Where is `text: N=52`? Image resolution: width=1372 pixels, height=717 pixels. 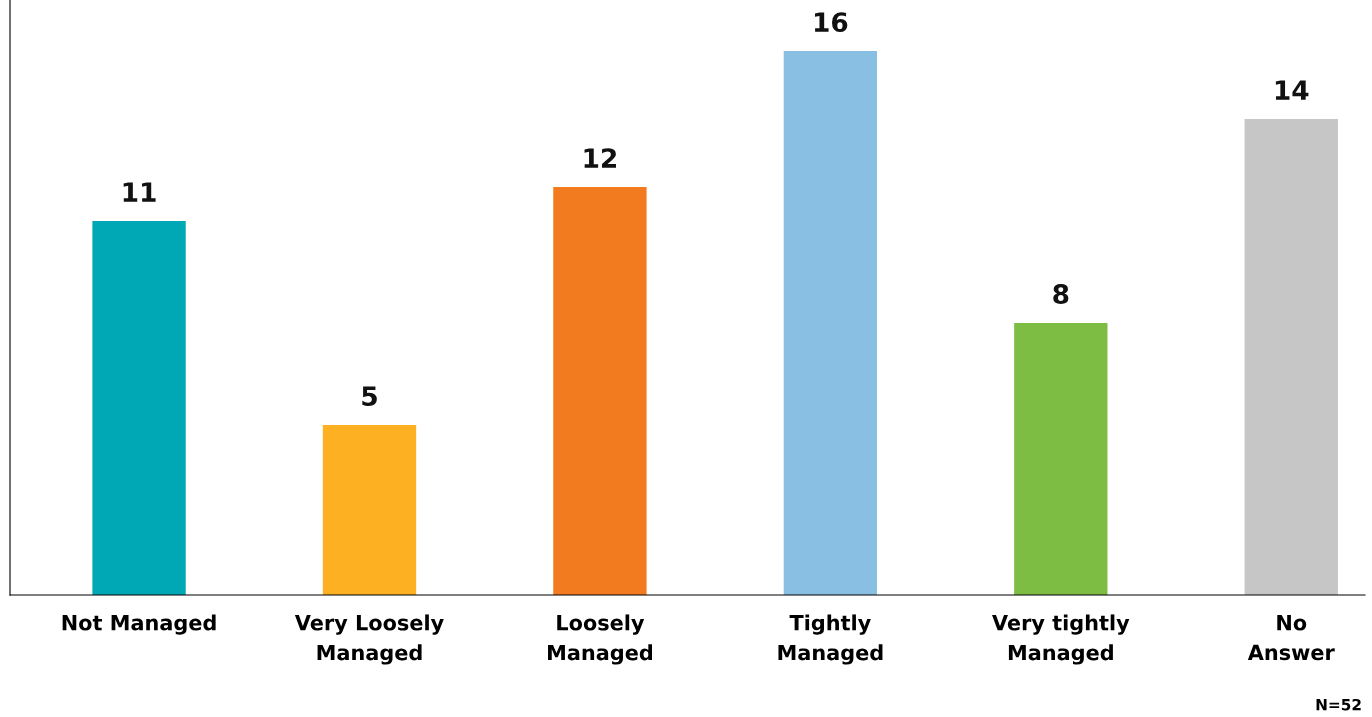
text: N=52 is located at coordinates (1338, 704).